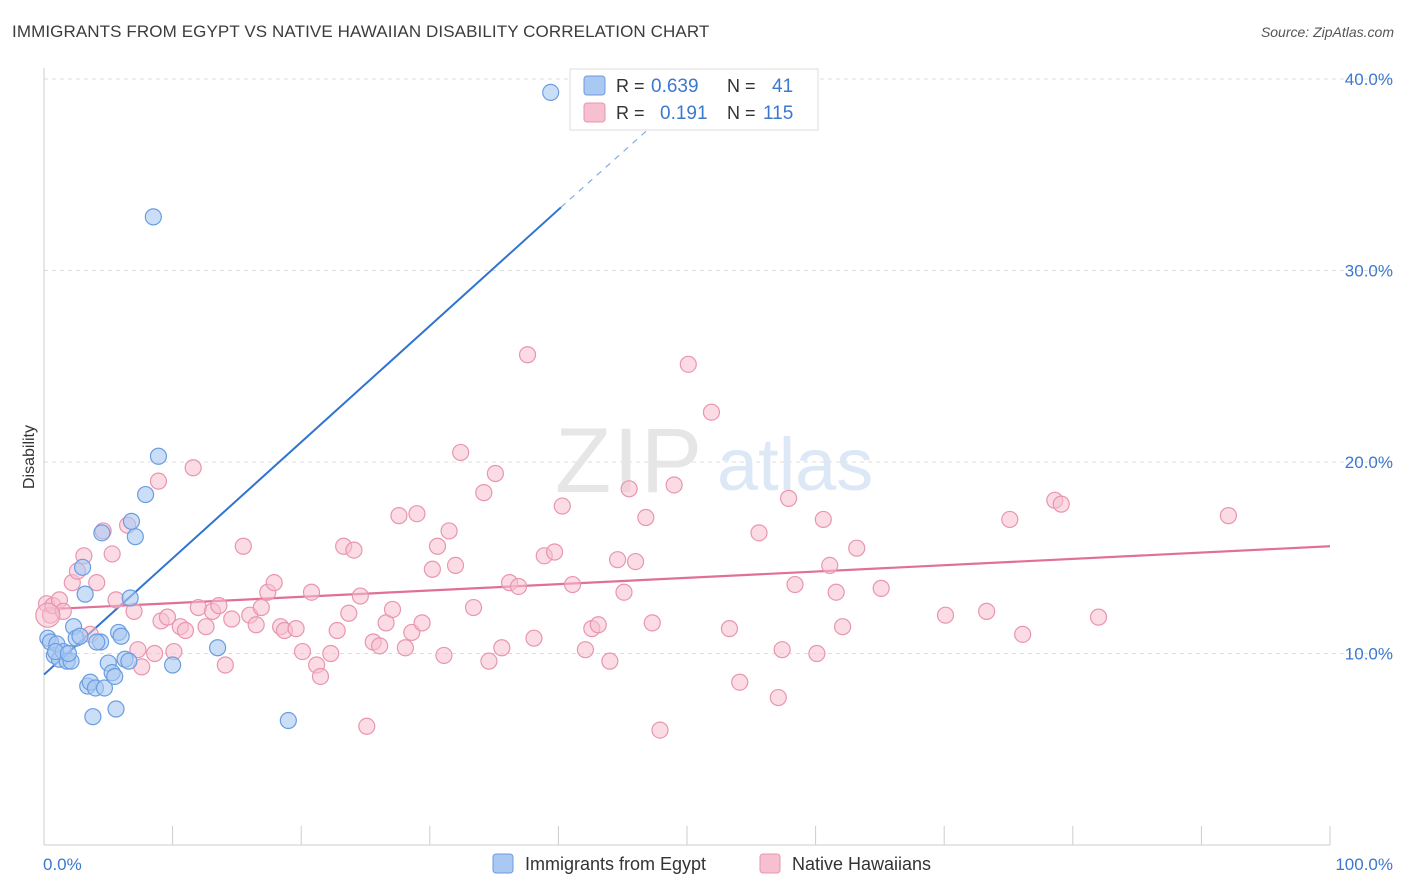 The height and width of the screenshot is (892, 1406). I want to click on legend-label-hawaiians: Native Hawaiians, so click(861, 864).